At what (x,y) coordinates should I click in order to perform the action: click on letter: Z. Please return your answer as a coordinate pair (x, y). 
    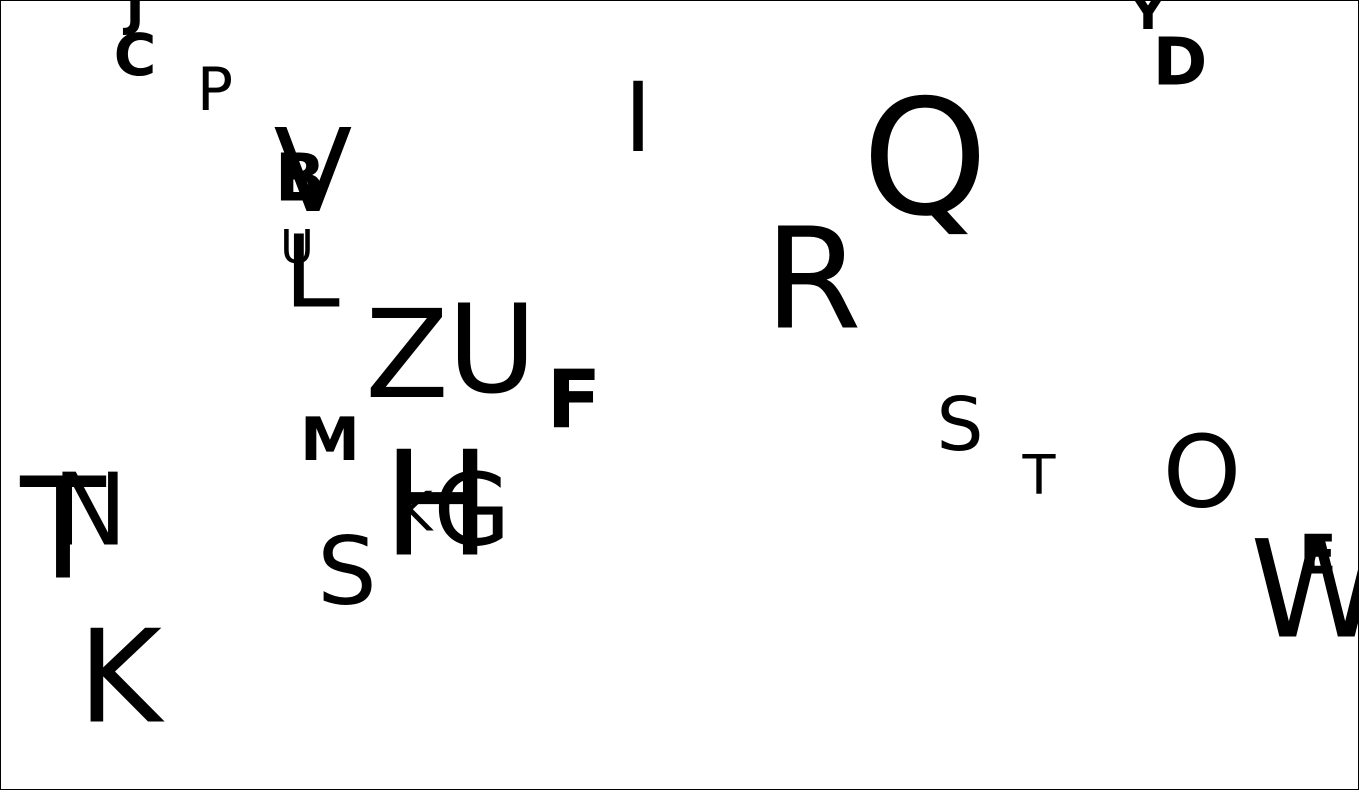
    Looking at the image, I should click on (407, 355).